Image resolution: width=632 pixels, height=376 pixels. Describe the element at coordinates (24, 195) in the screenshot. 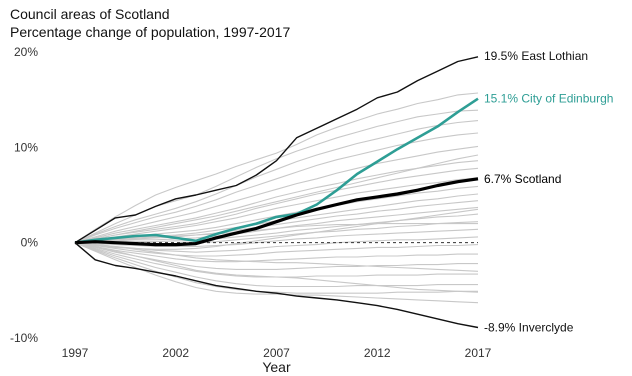

I see `y-axis-tick-labels: 20% 10% 0% -10%` at that location.